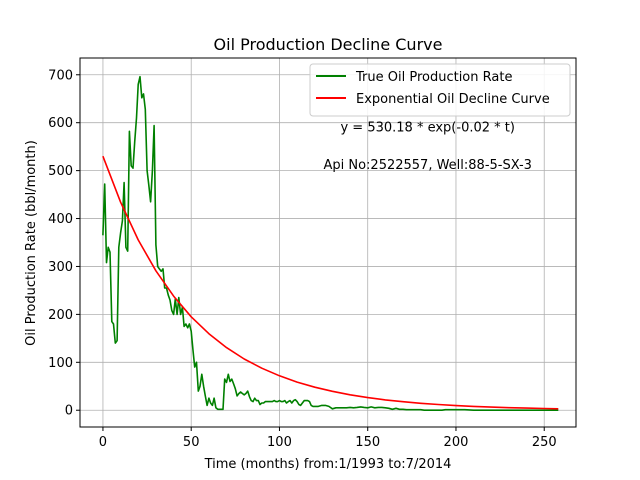  What do you see at coordinates (191, 442) in the screenshot?
I see `x-tick-label: 50` at bounding box center [191, 442].